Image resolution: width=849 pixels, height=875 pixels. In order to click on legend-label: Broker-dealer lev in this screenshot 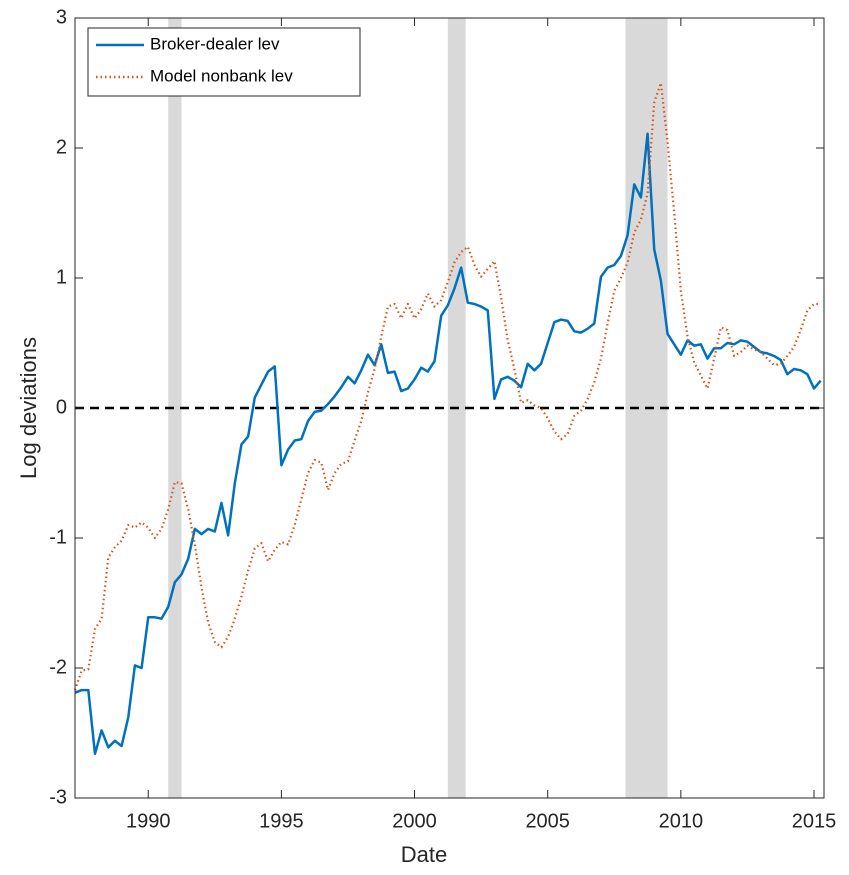, I will do `click(215, 43)`.